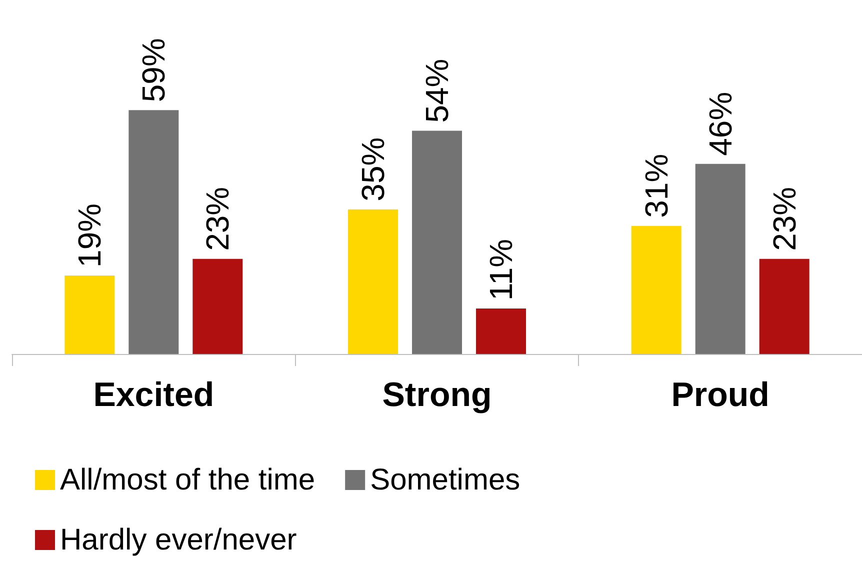 This screenshot has height=570, width=862. I want to click on x-tick-label: Excited, so click(153, 395).